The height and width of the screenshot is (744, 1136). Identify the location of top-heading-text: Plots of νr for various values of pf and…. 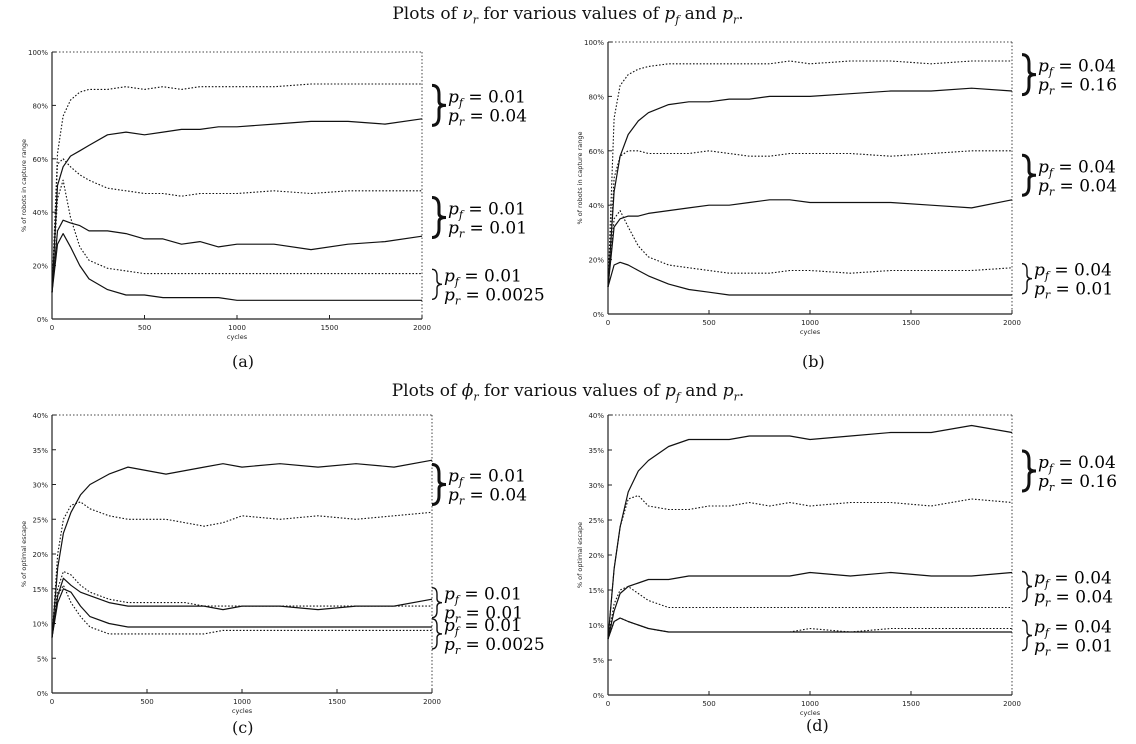
(568, 15).